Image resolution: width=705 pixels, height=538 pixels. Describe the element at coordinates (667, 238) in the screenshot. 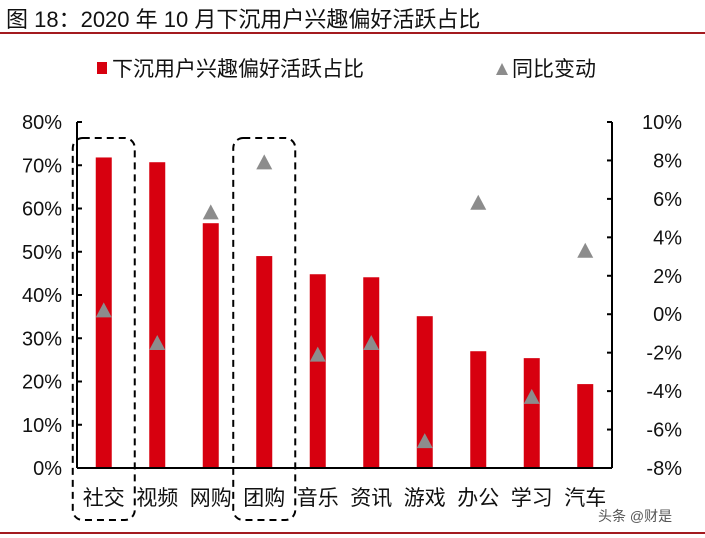

I see `right-tick-label: 4%` at that location.